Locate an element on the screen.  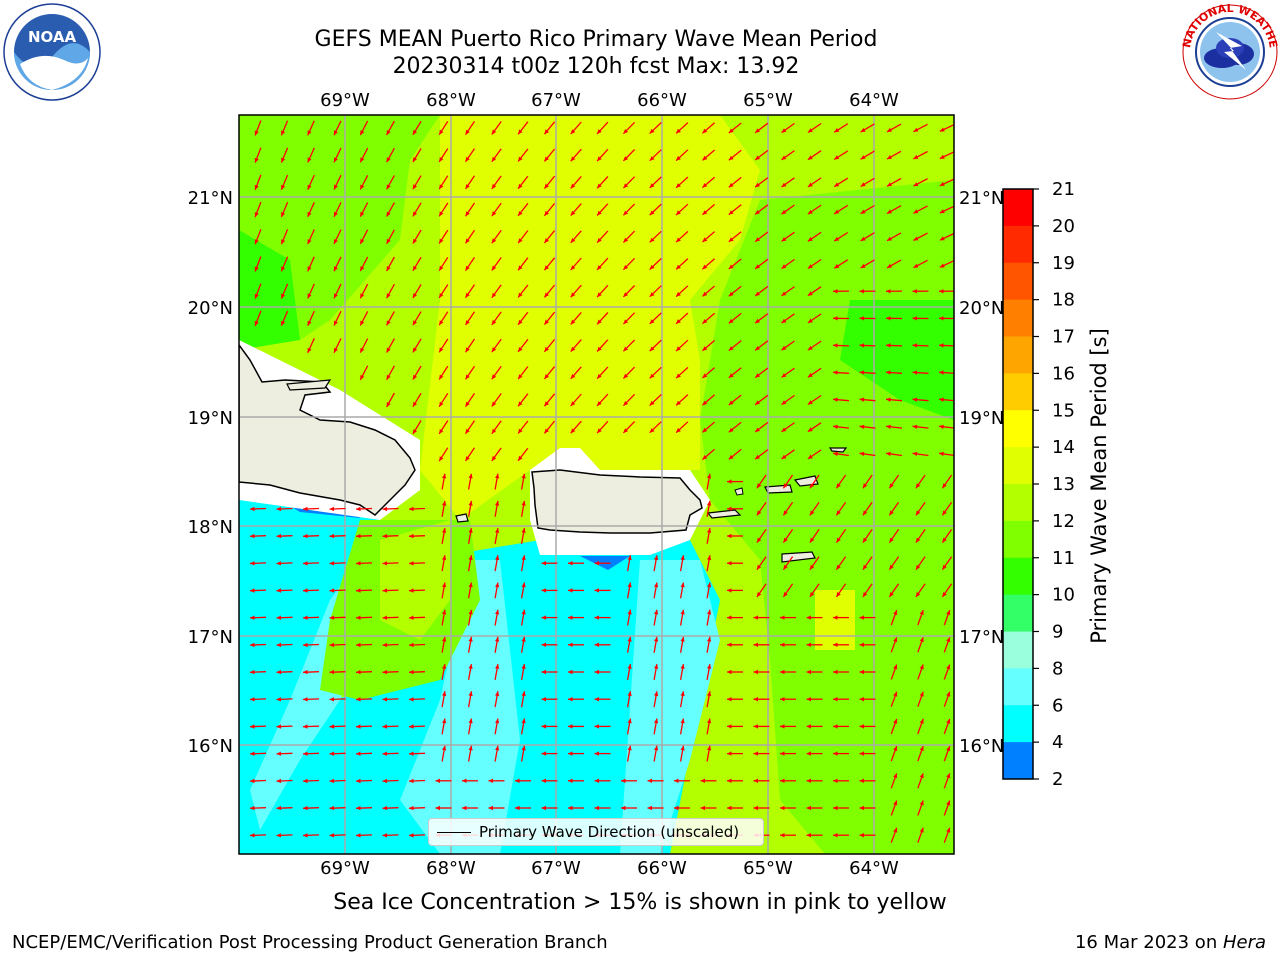
colorbar-tick-label: 14 is located at coordinates (1063, 447).